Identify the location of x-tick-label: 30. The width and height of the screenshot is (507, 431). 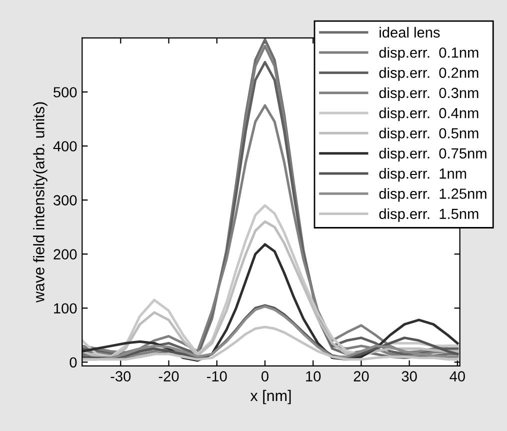
(409, 376).